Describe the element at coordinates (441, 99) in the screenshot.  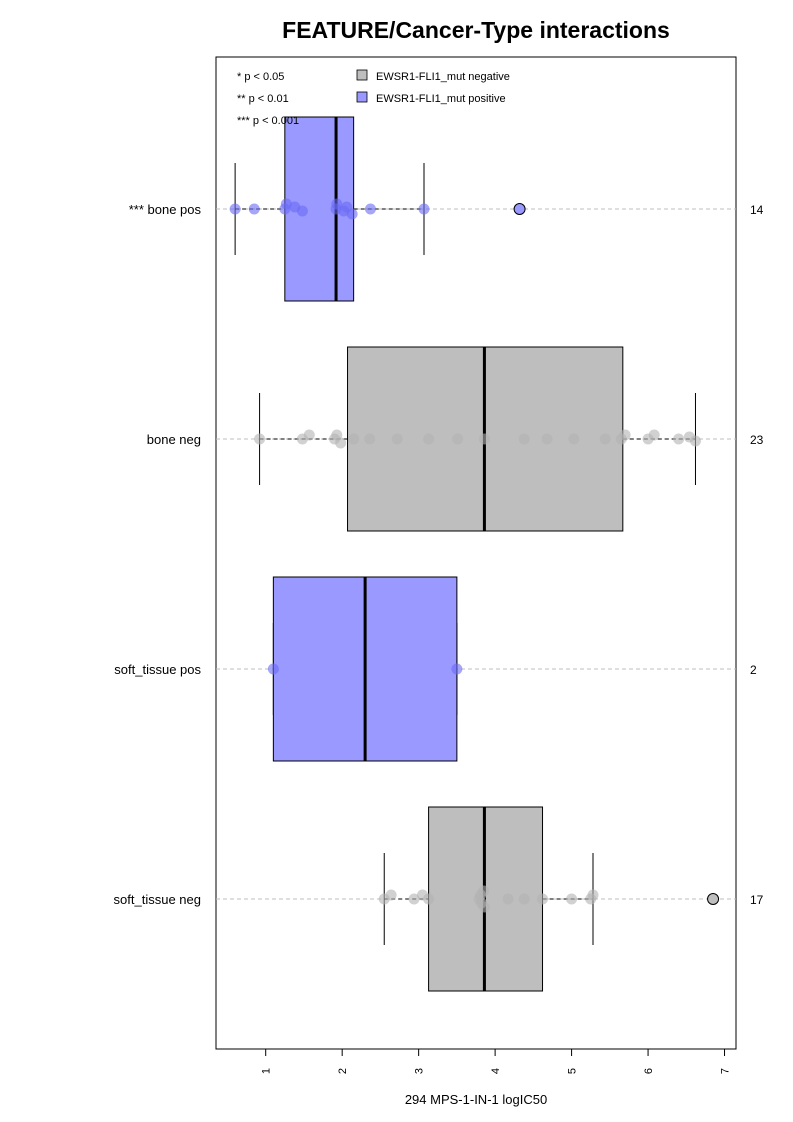
I see `legend-entry-label: EWSR1-FLI1_mut positive` at that location.